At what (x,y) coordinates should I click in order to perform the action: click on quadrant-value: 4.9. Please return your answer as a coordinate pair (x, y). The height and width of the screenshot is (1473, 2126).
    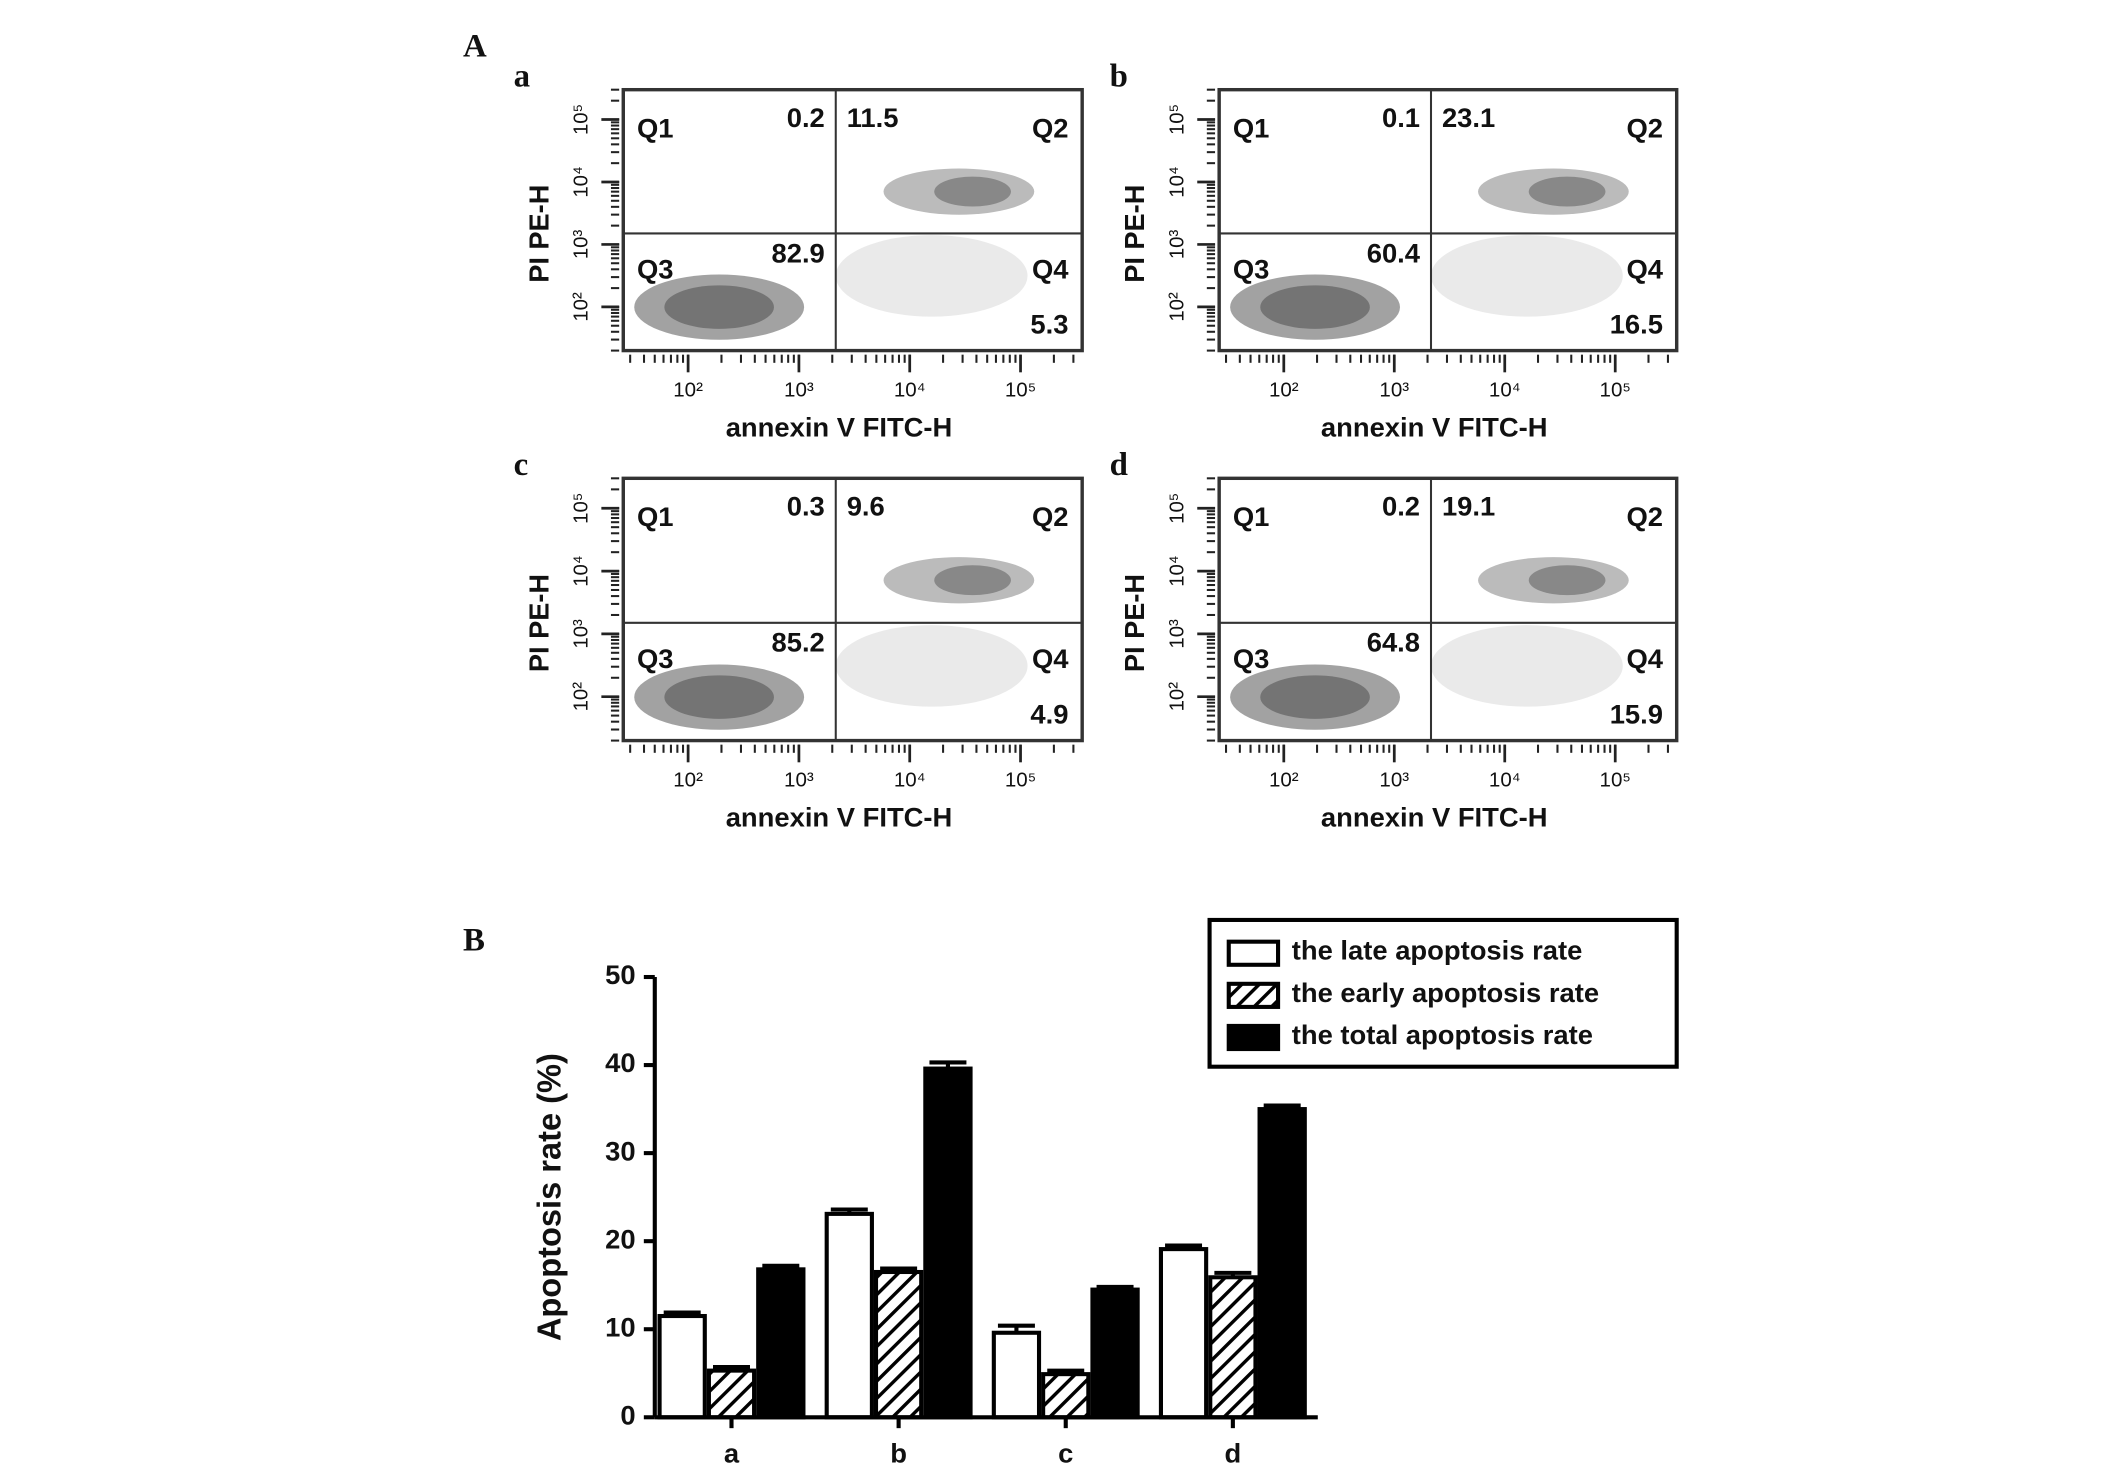
    Looking at the image, I should click on (1049, 713).